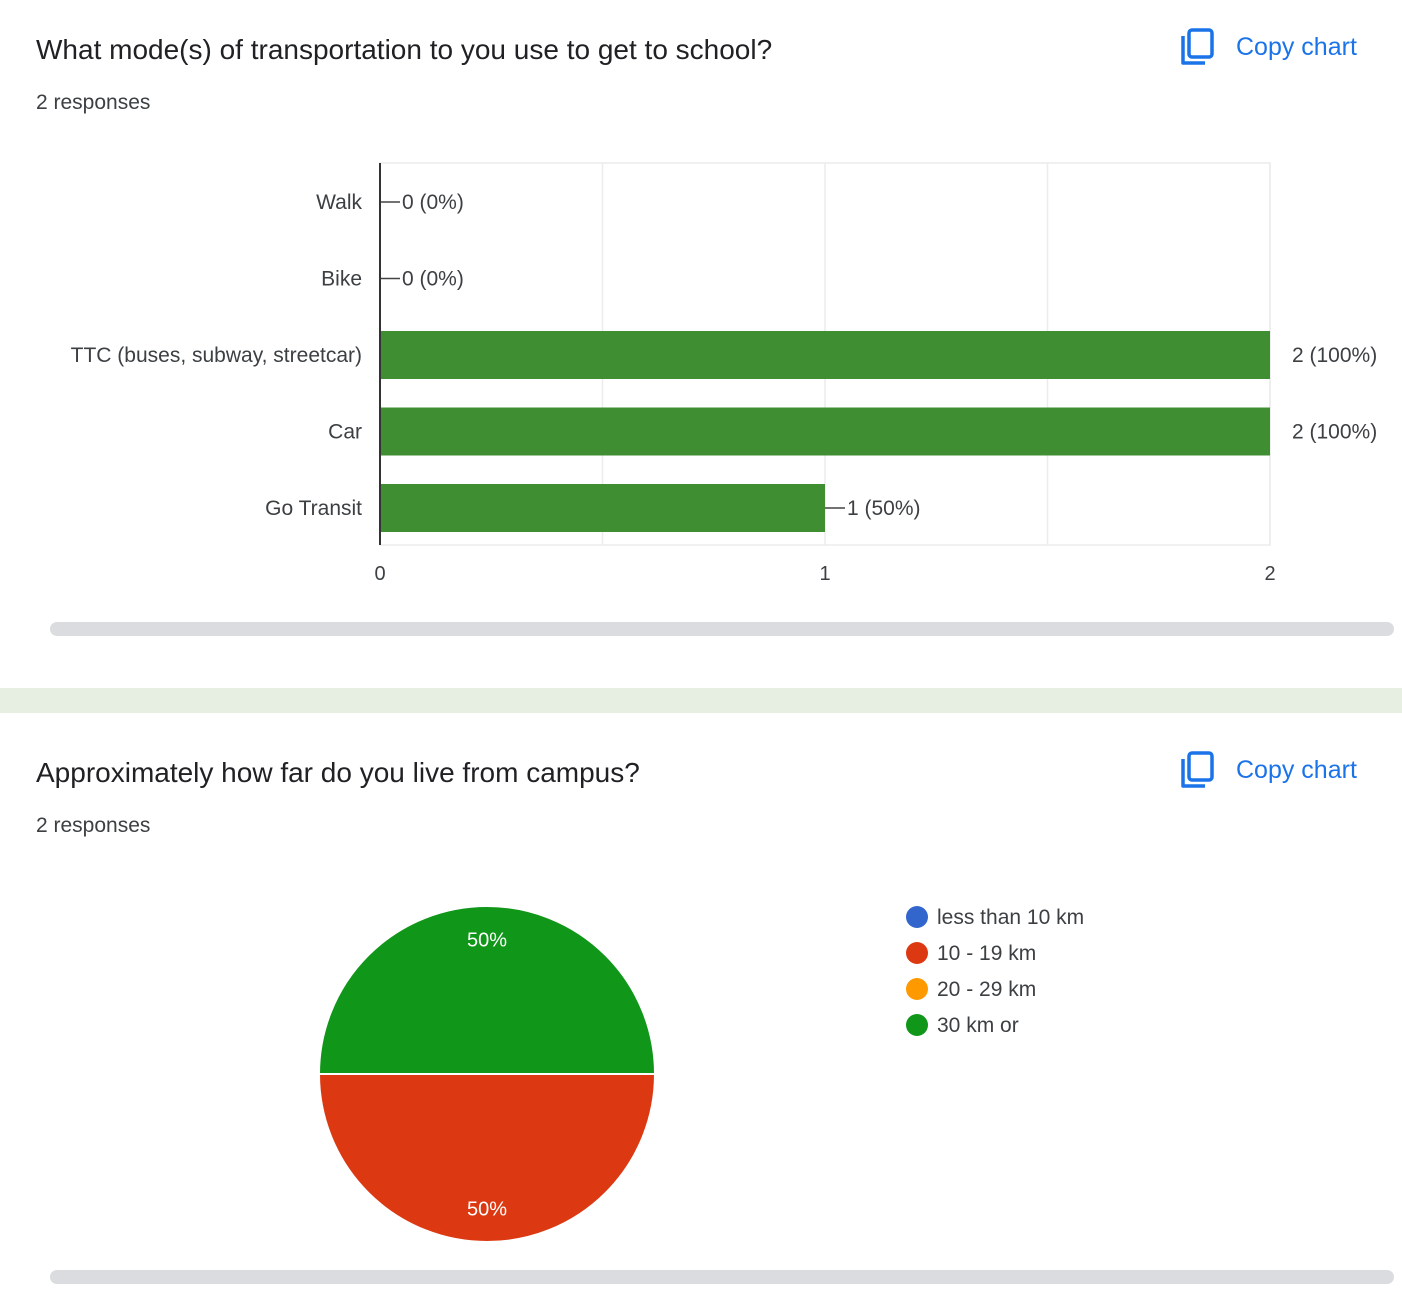 This screenshot has width=1402, height=1304. I want to click on category-label: Go Transit, so click(313, 508).